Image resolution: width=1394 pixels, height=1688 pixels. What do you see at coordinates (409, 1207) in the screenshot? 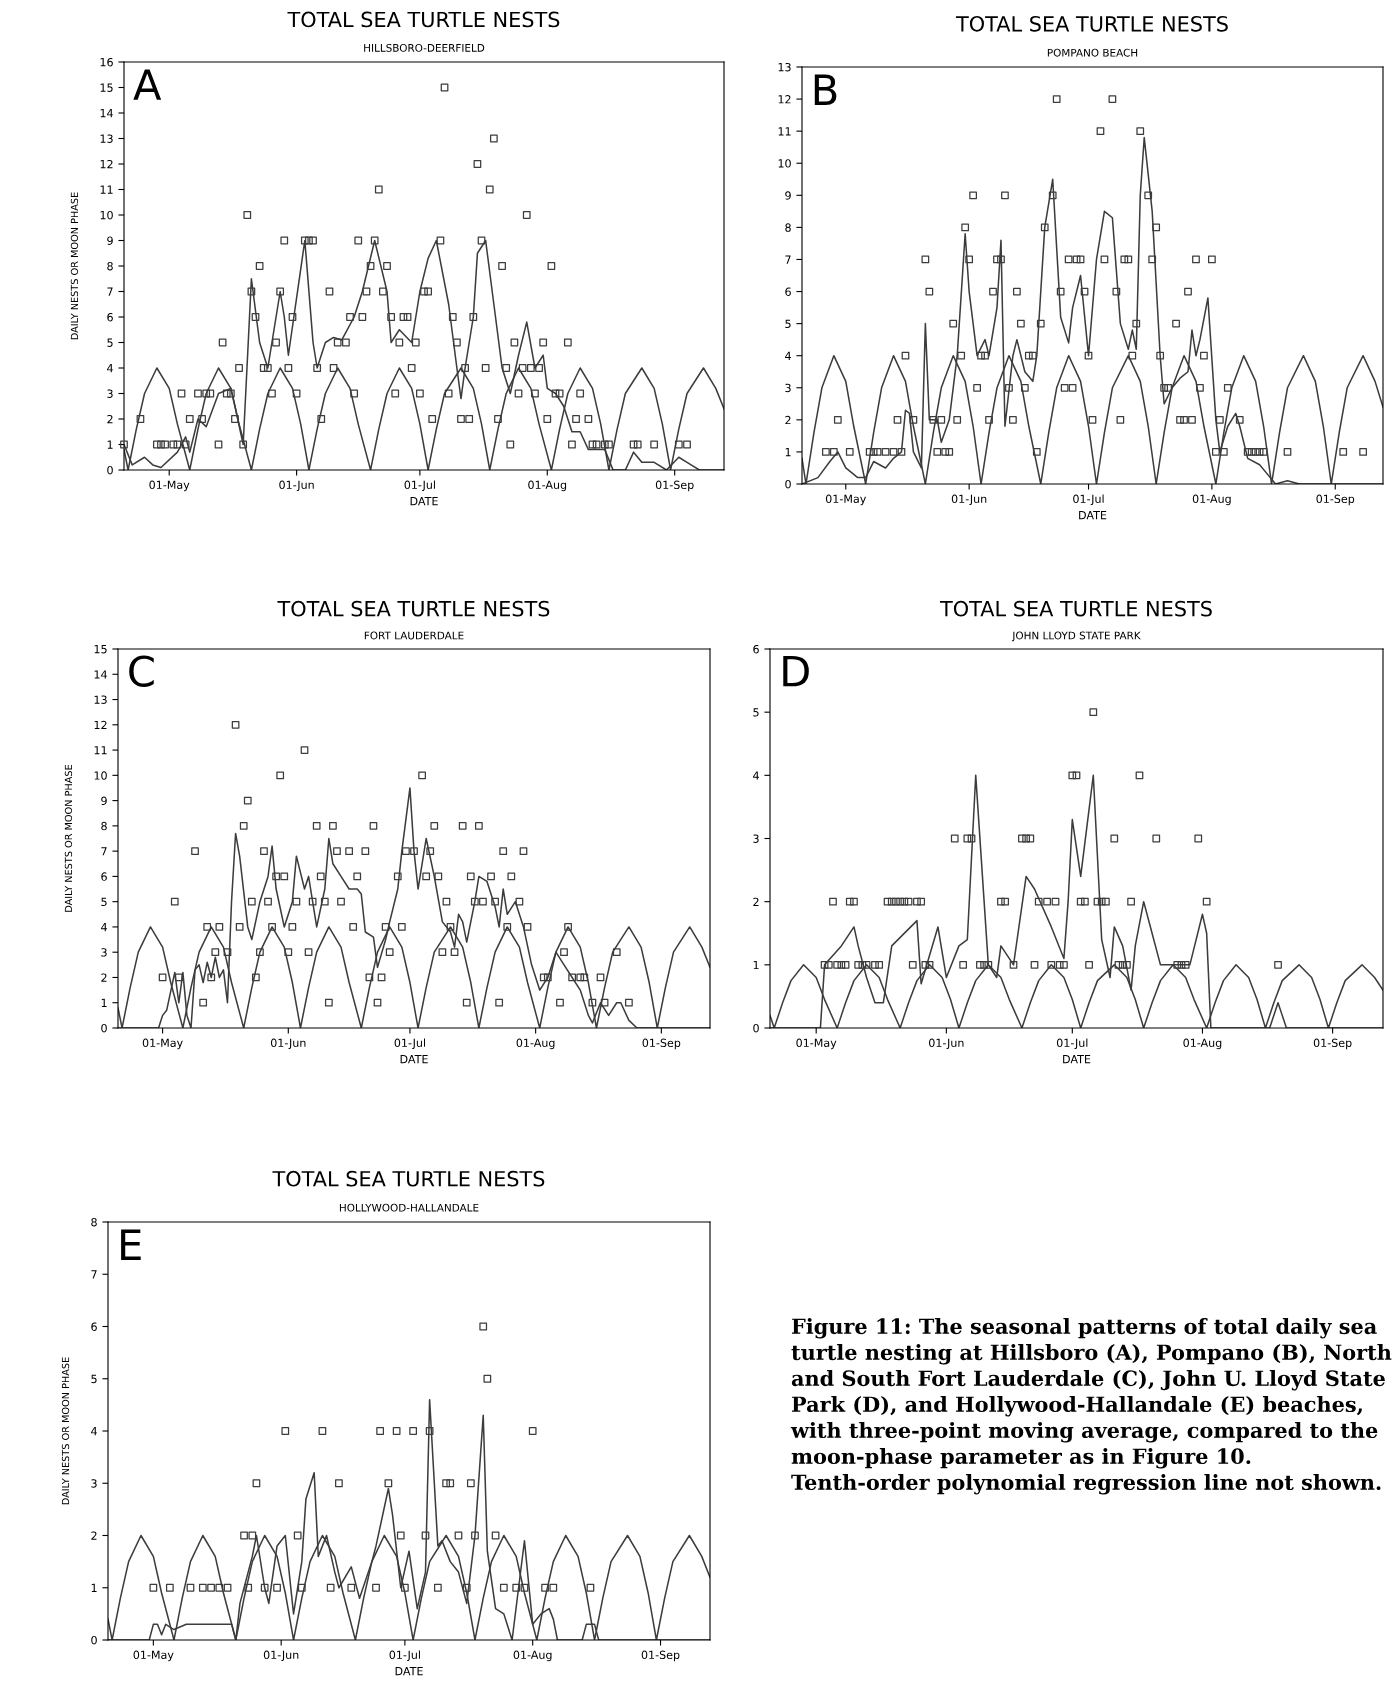
I see `chart-subtitle: HOLLYWOOD-HALLANDALE` at bounding box center [409, 1207].